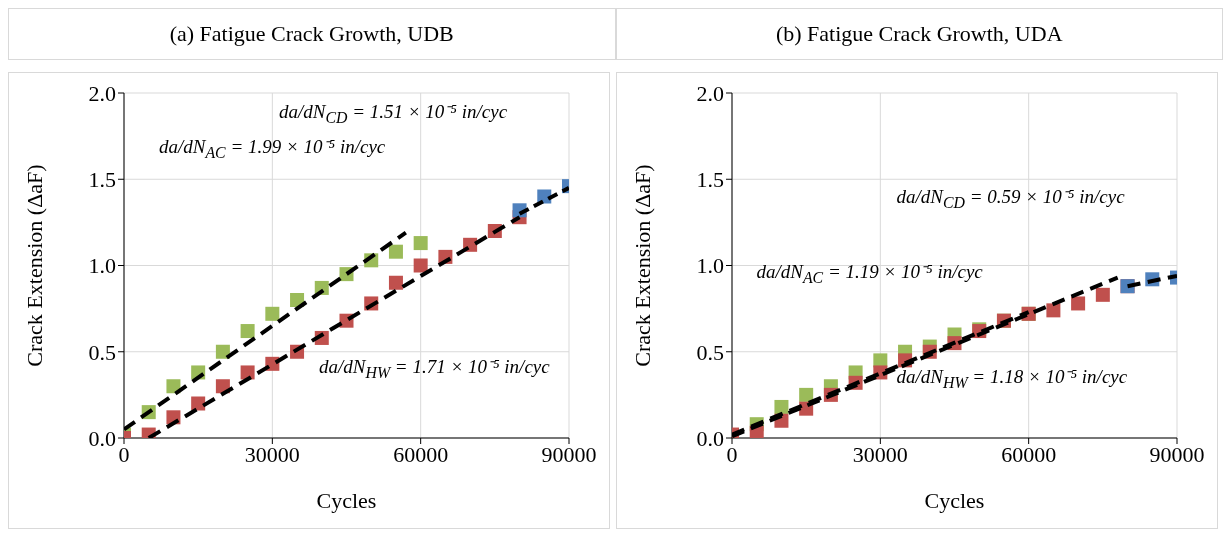  I want to click on annotation: da/dN$_{AC}$ = 1.99 × 10⁻⁵ in/cyc, so click(272, 148).